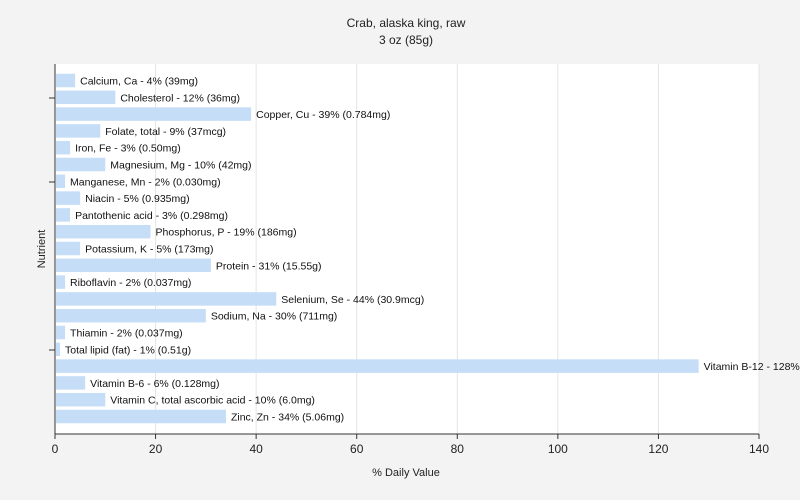  What do you see at coordinates (42, 249) in the screenshot?
I see `y-axis-title: Nutrient` at bounding box center [42, 249].